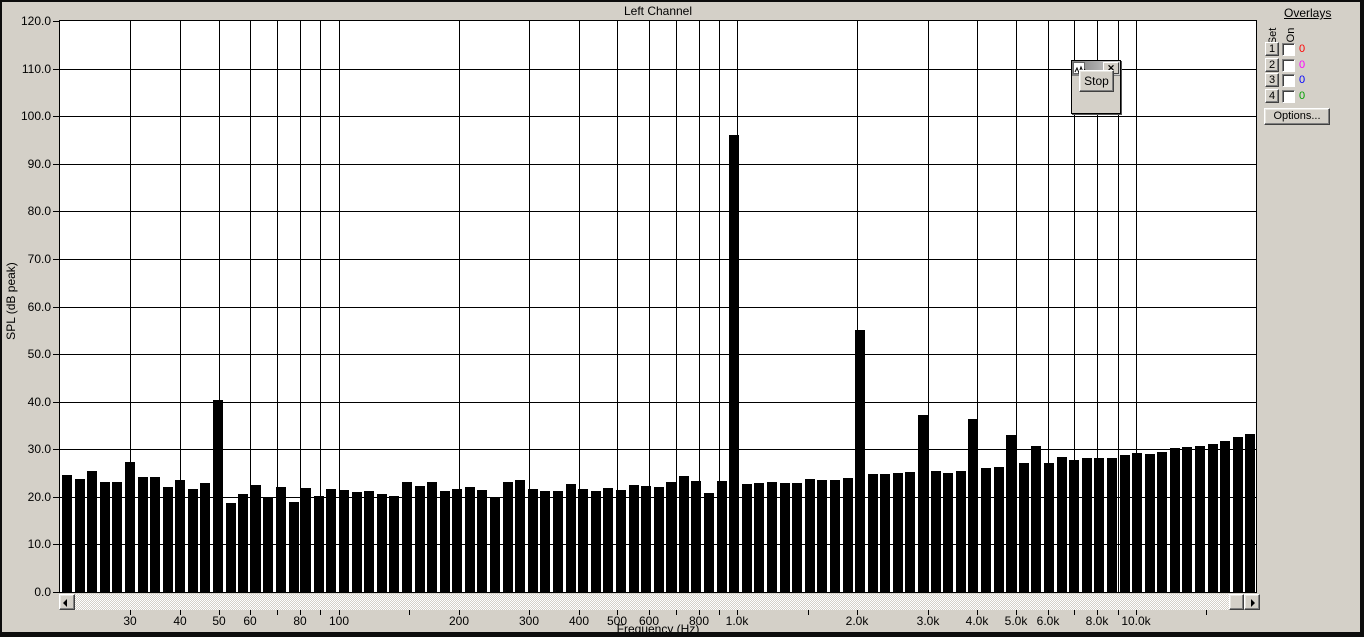  What do you see at coordinates (1272, 65) in the screenshot?
I see `overlay-set-2-button: 2` at bounding box center [1272, 65].